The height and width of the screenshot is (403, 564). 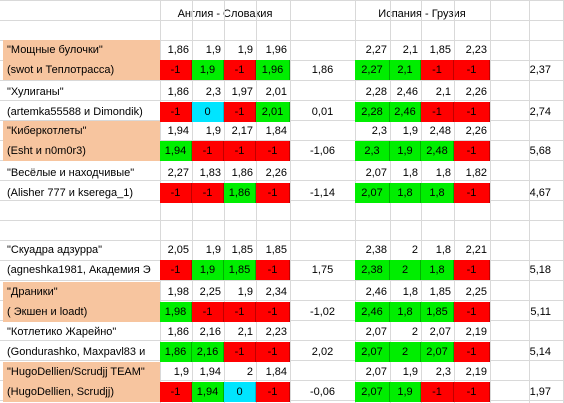 What do you see at coordinates (322, 312) in the screenshot?
I see `match1-total-cell: -1,02` at bounding box center [322, 312].